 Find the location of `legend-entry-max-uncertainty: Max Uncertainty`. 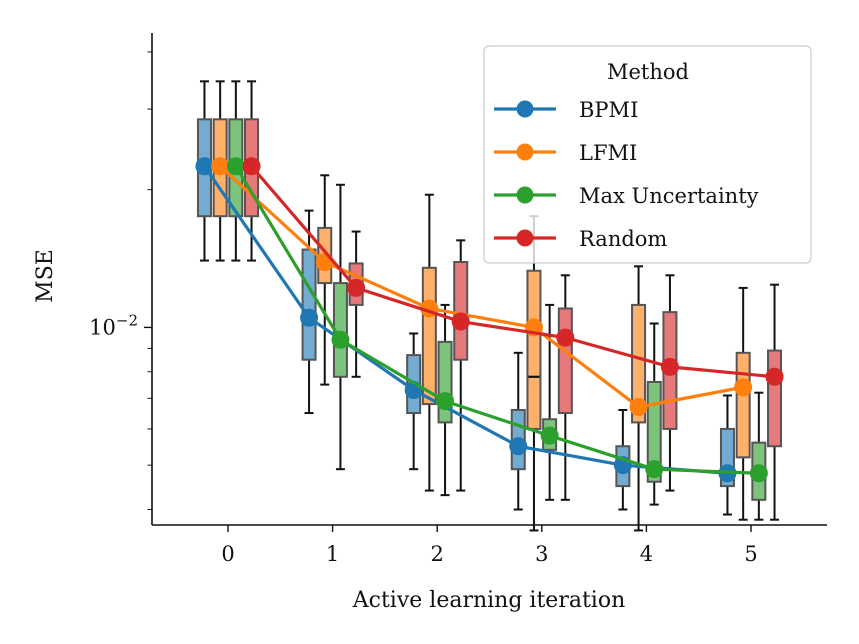

legend-entry-max-uncertainty: Max Uncertainty is located at coordinates (626, 196).